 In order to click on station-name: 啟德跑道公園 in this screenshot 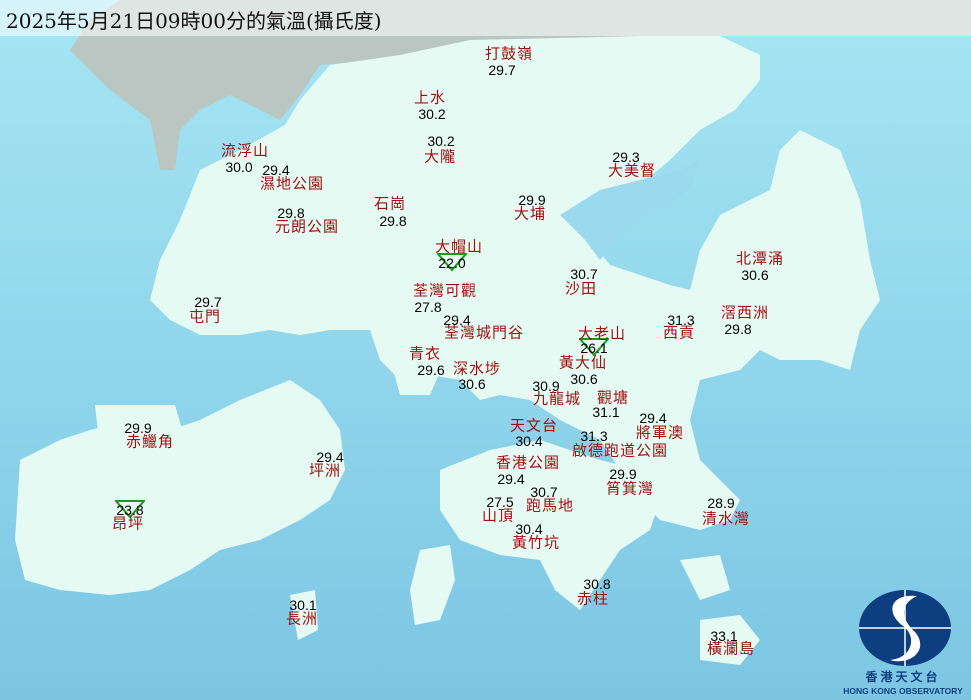, I will do `click(620, 450)`.